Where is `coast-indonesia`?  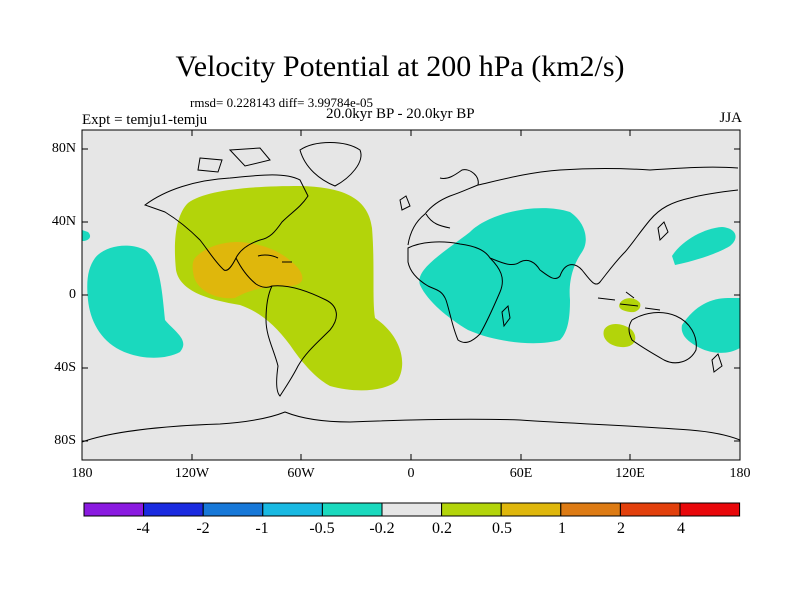 coast-indonesia is located at coordinates (629, 301).